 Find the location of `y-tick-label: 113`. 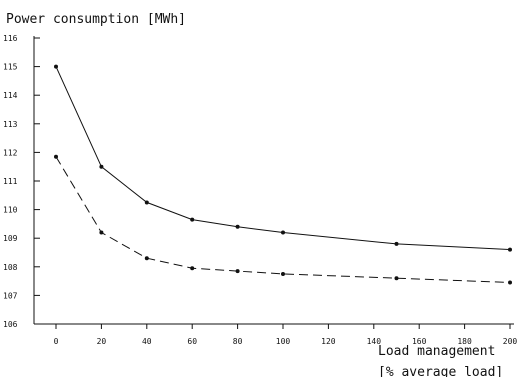

y-tick-label: 113 is located at coordinates (10, 124).